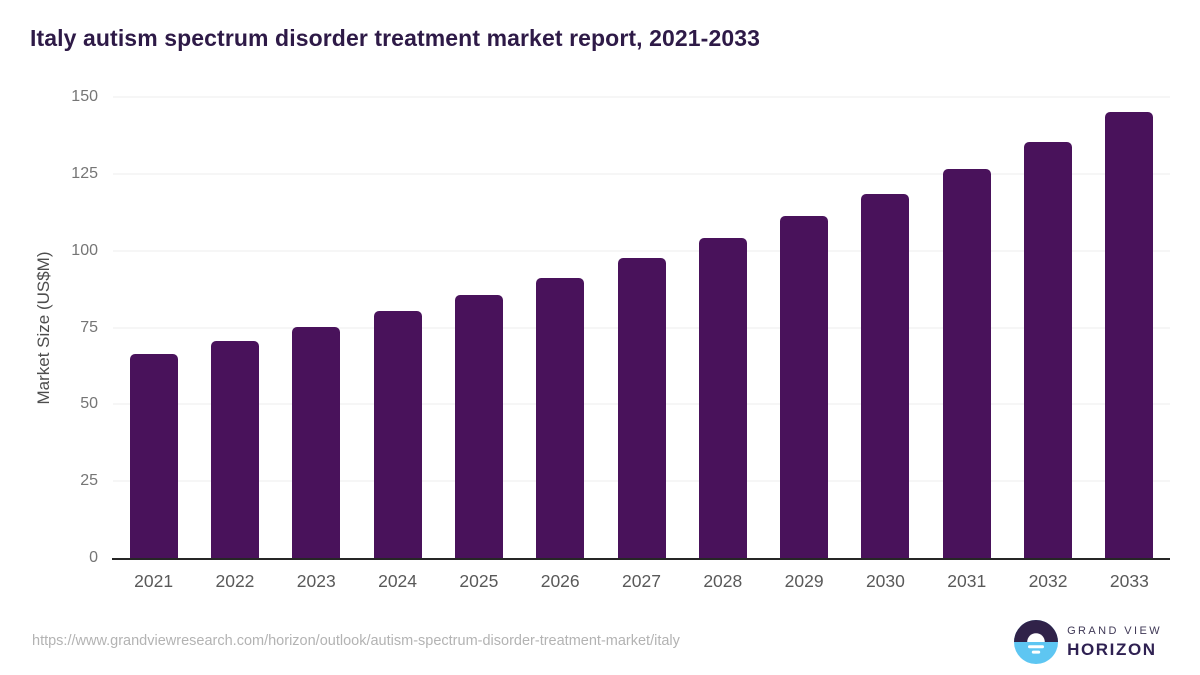 The image size is (1200, 675). Describe the element at coordinates (1129, 334) in the screenshot. I see `bar-2033` at that location.